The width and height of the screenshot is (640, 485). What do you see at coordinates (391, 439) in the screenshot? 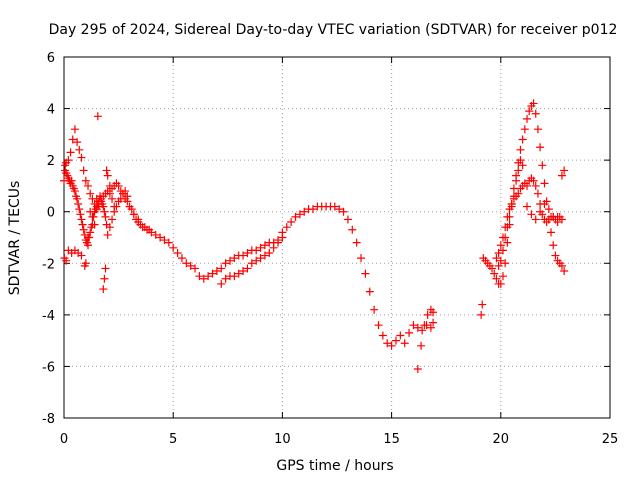
I see `x-tick-label: 15` at bounding box center [391, 439].